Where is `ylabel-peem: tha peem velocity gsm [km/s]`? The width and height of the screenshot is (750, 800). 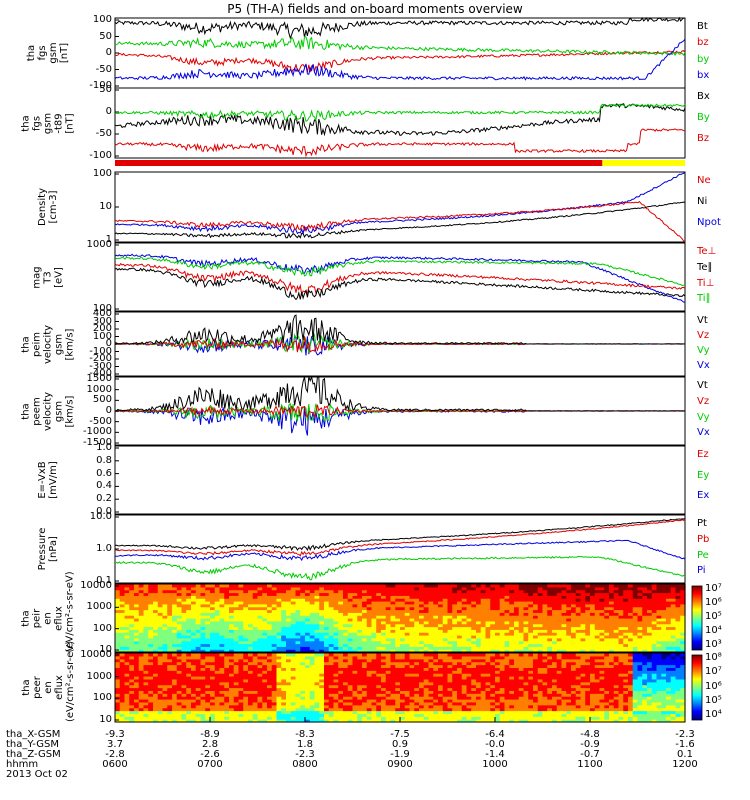 ylabel-peem: tha peem velocity gsm [km/s] is located at coordinates (48, 411).